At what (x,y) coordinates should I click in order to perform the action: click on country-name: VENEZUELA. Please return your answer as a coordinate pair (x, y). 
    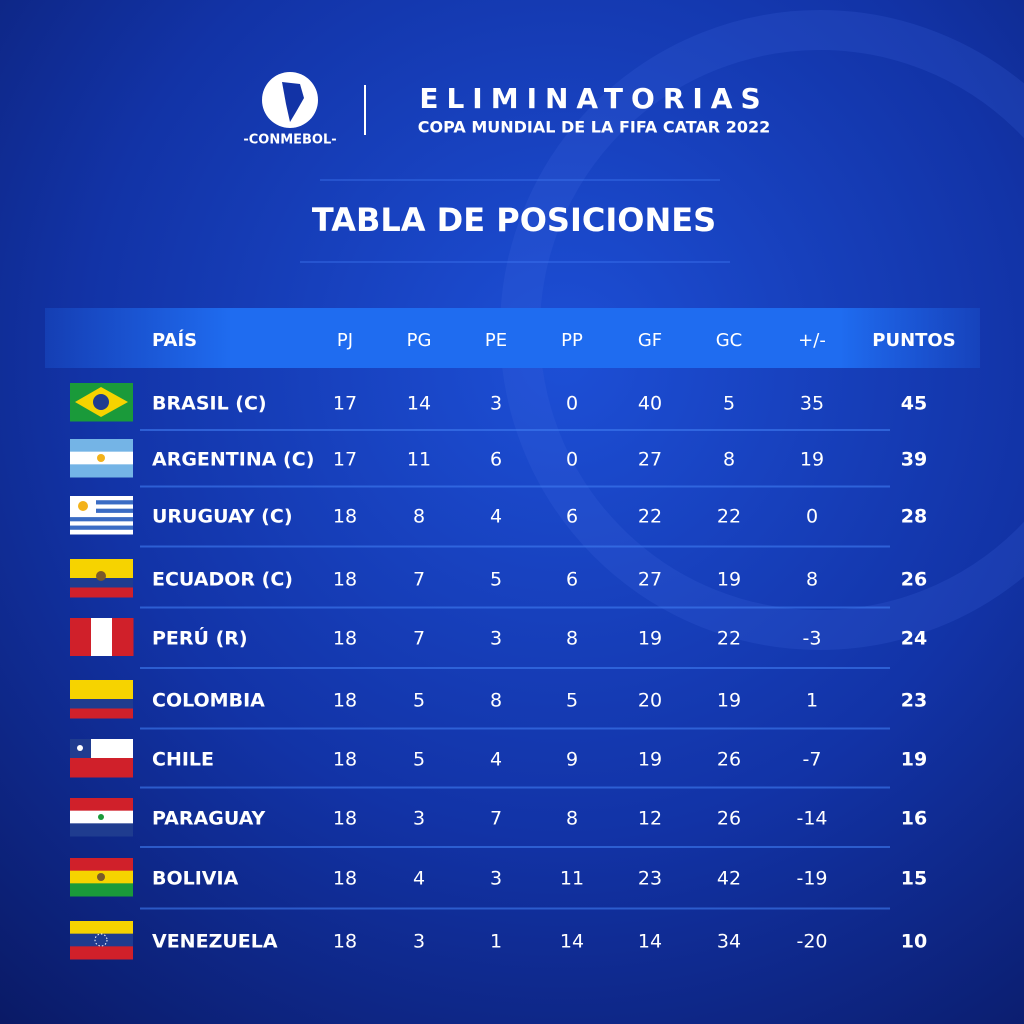
    Looking at the image, I should click on (215, 942).